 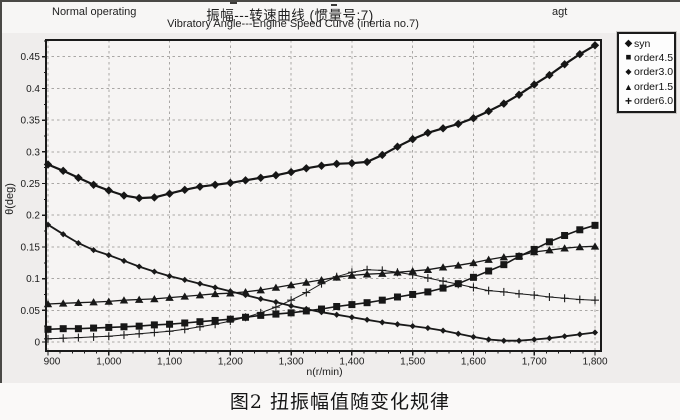 I want to click on svg-text: 1,700, so click(x=534, y=362).